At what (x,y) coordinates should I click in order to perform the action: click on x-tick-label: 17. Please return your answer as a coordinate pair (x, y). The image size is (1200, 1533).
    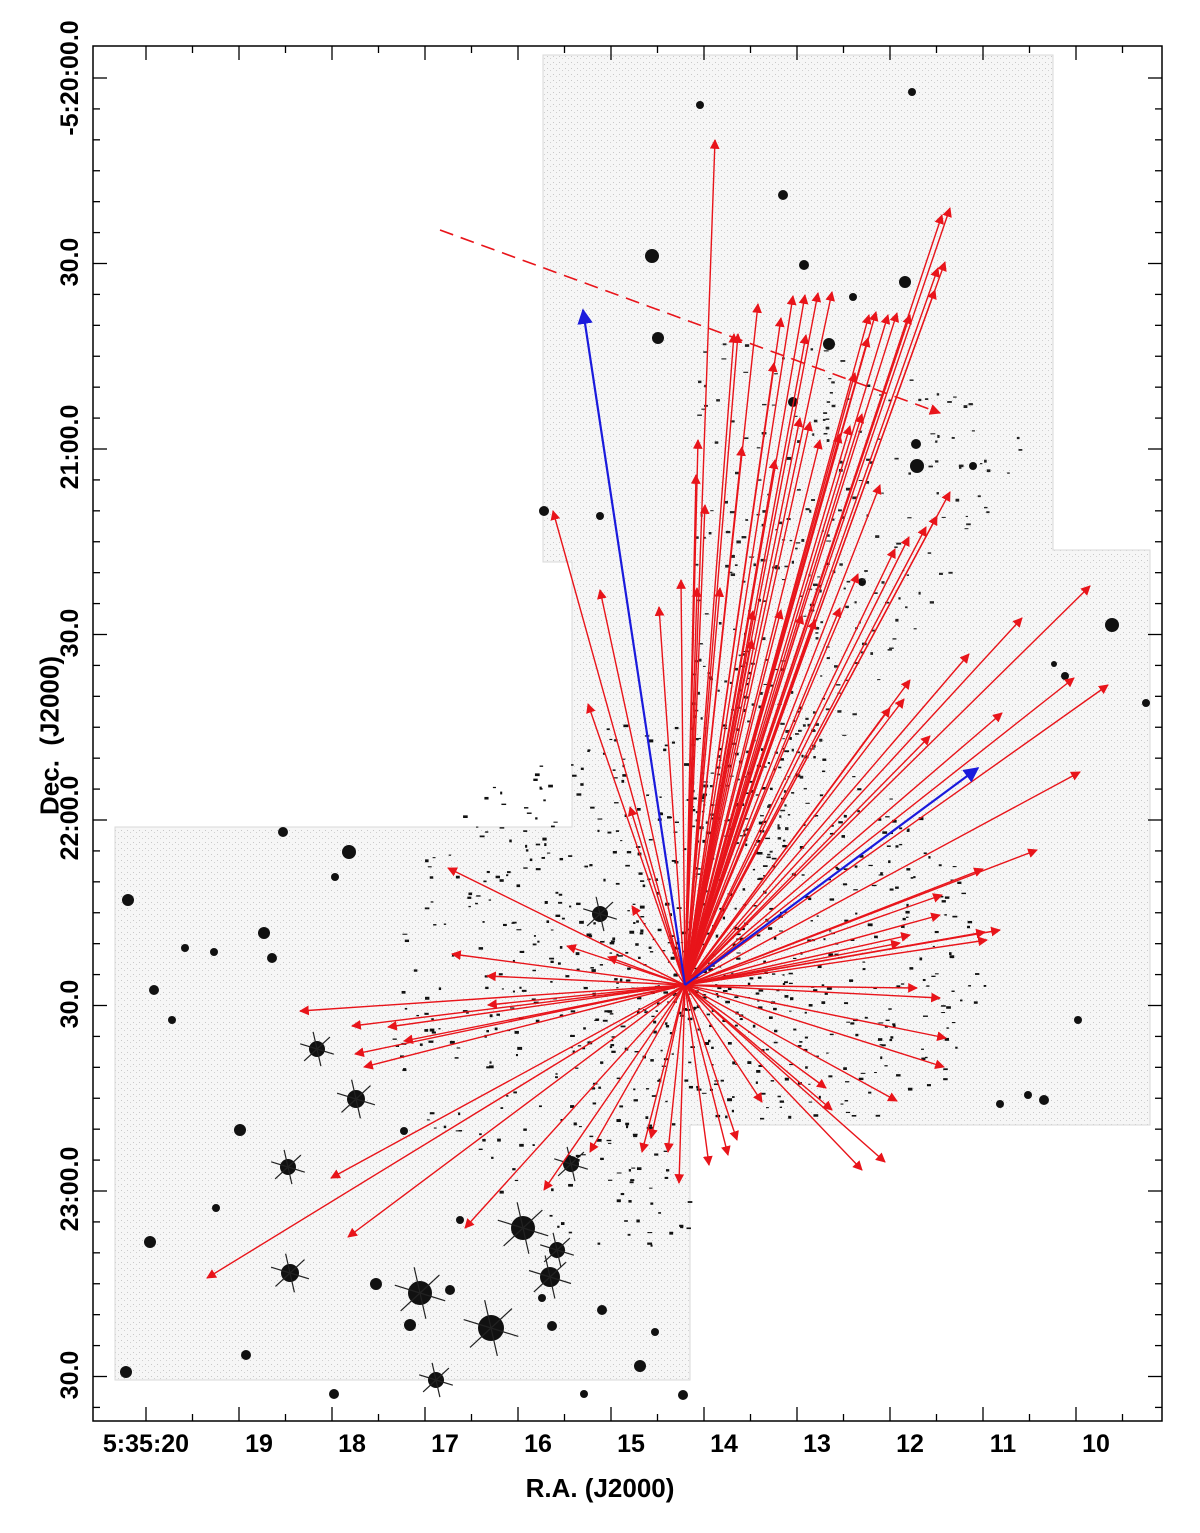
    Looking at the image, I should click on (445, 1444).